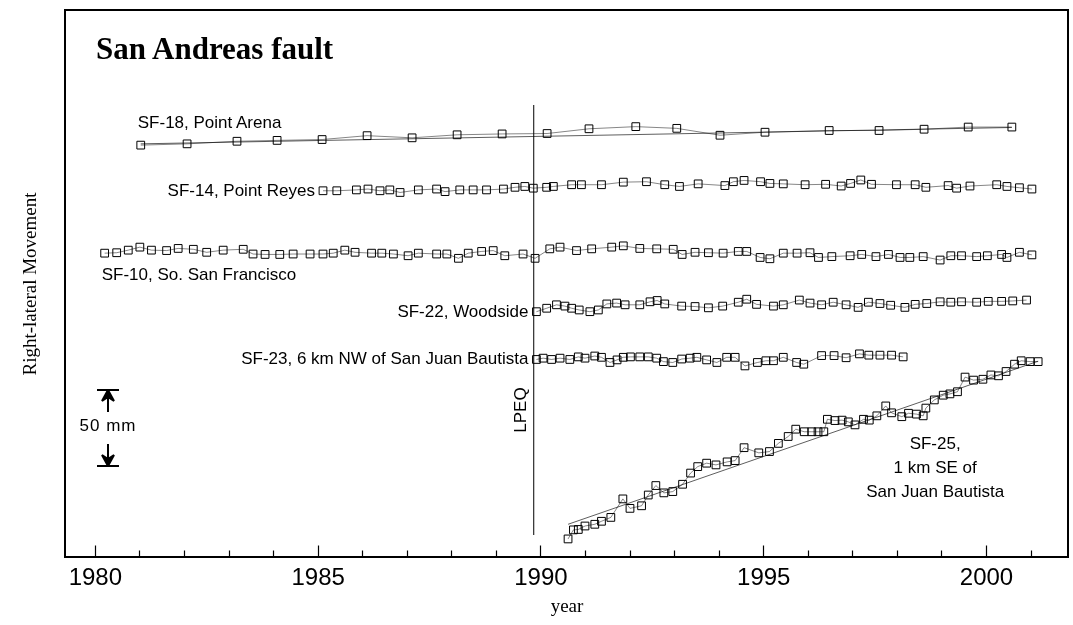 The width and height of the screenshot is (1073, 625). Describe the element at coordinates (986, 576) in the screenshot. I see `x-tick-label: 2000` at that location.